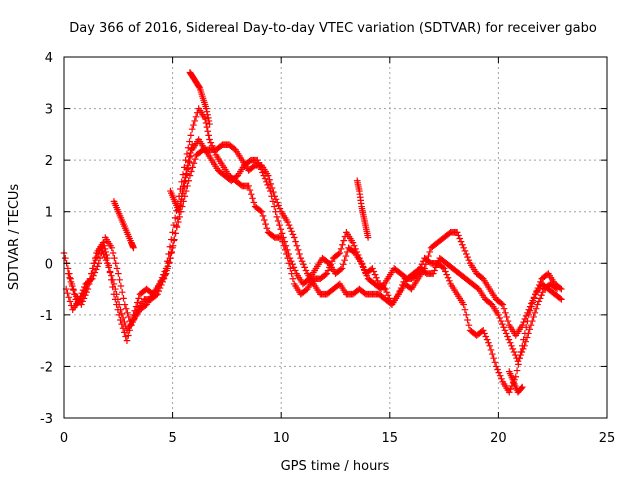 This screenshot has height=480, width=640. Describe the element at coordinates (49, 58) in the screenshot. I see `y-tick-label-4: 4` at that location.